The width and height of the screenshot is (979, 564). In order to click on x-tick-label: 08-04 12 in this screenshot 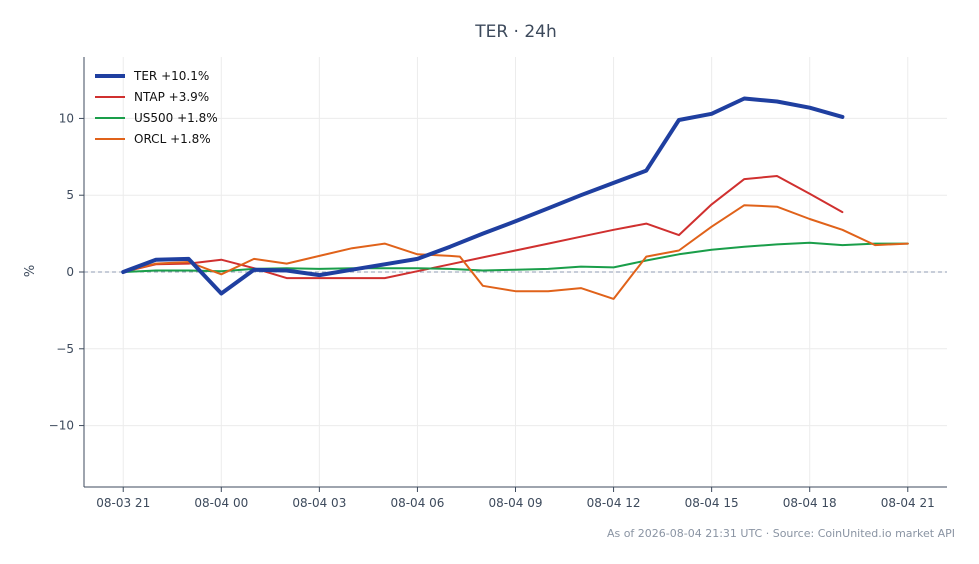, I will do `click(614, 503)`.